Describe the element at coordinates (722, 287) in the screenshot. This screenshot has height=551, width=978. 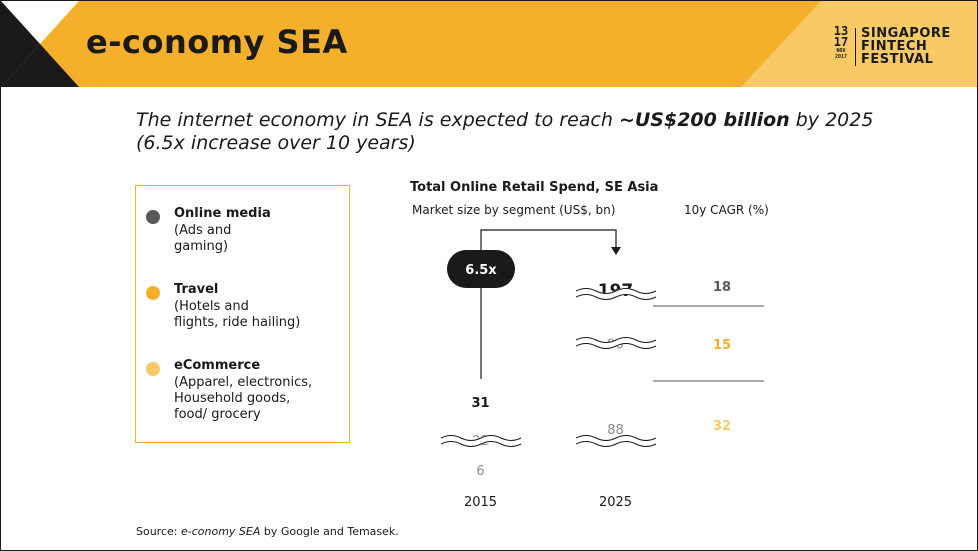
I see `cagr-value-online-media: 18` at that location.